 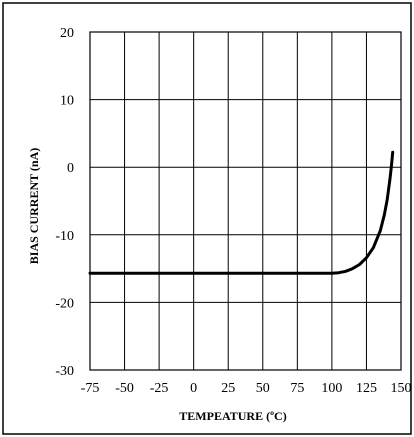 I want to click on x-tick-label: 150, so click(x=401, y=388).